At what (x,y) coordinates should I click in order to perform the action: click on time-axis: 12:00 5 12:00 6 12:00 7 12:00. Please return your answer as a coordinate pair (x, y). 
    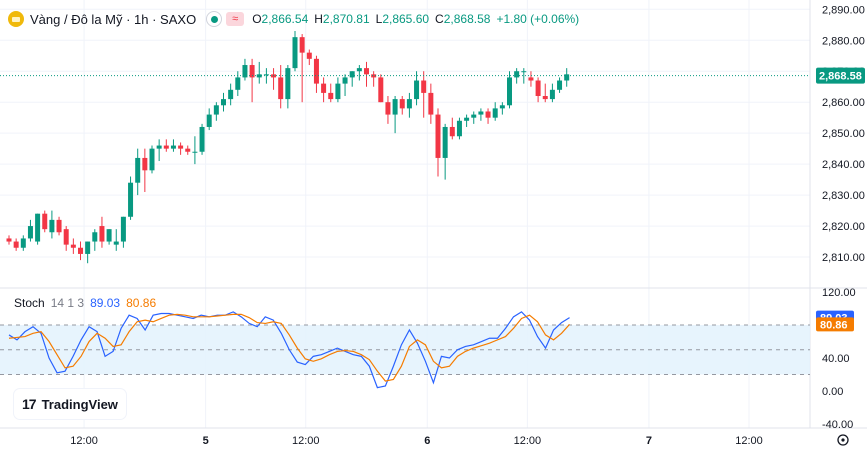
    Looking at the image, I should click on (416, 441).